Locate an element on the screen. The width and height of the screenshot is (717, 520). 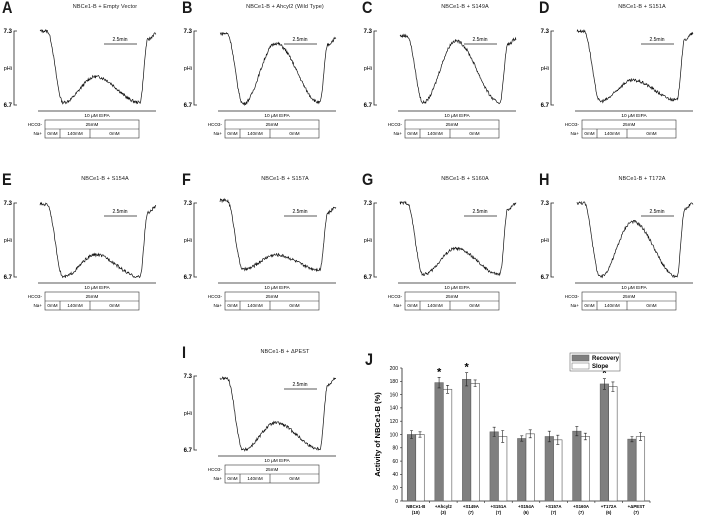
significance-marker: * is located at coordinates (439, 372).